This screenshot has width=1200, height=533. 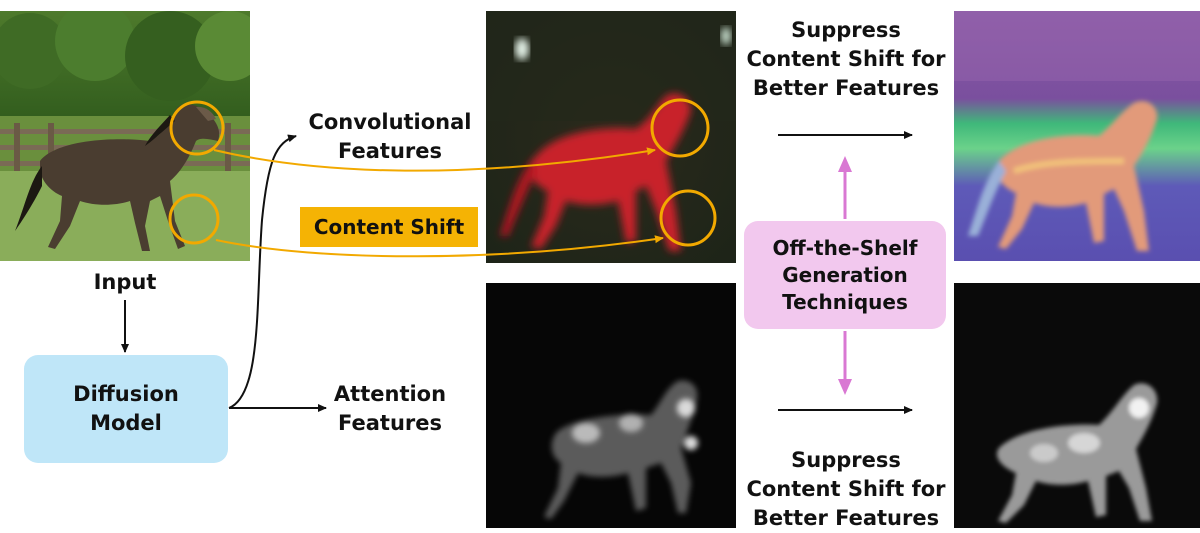 I want to click on suppress-top-line: Content Shift for, so click(x=846, y=59).